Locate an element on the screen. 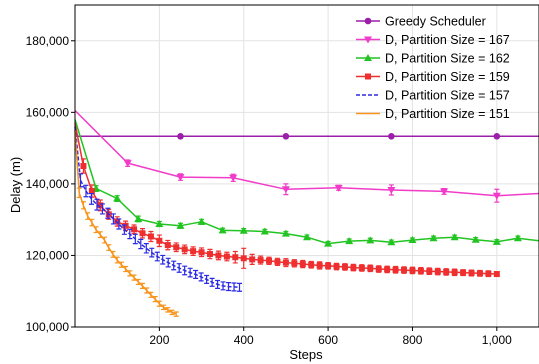  legend-label: Greedy Scheduler is located at coordinates (435, 22).